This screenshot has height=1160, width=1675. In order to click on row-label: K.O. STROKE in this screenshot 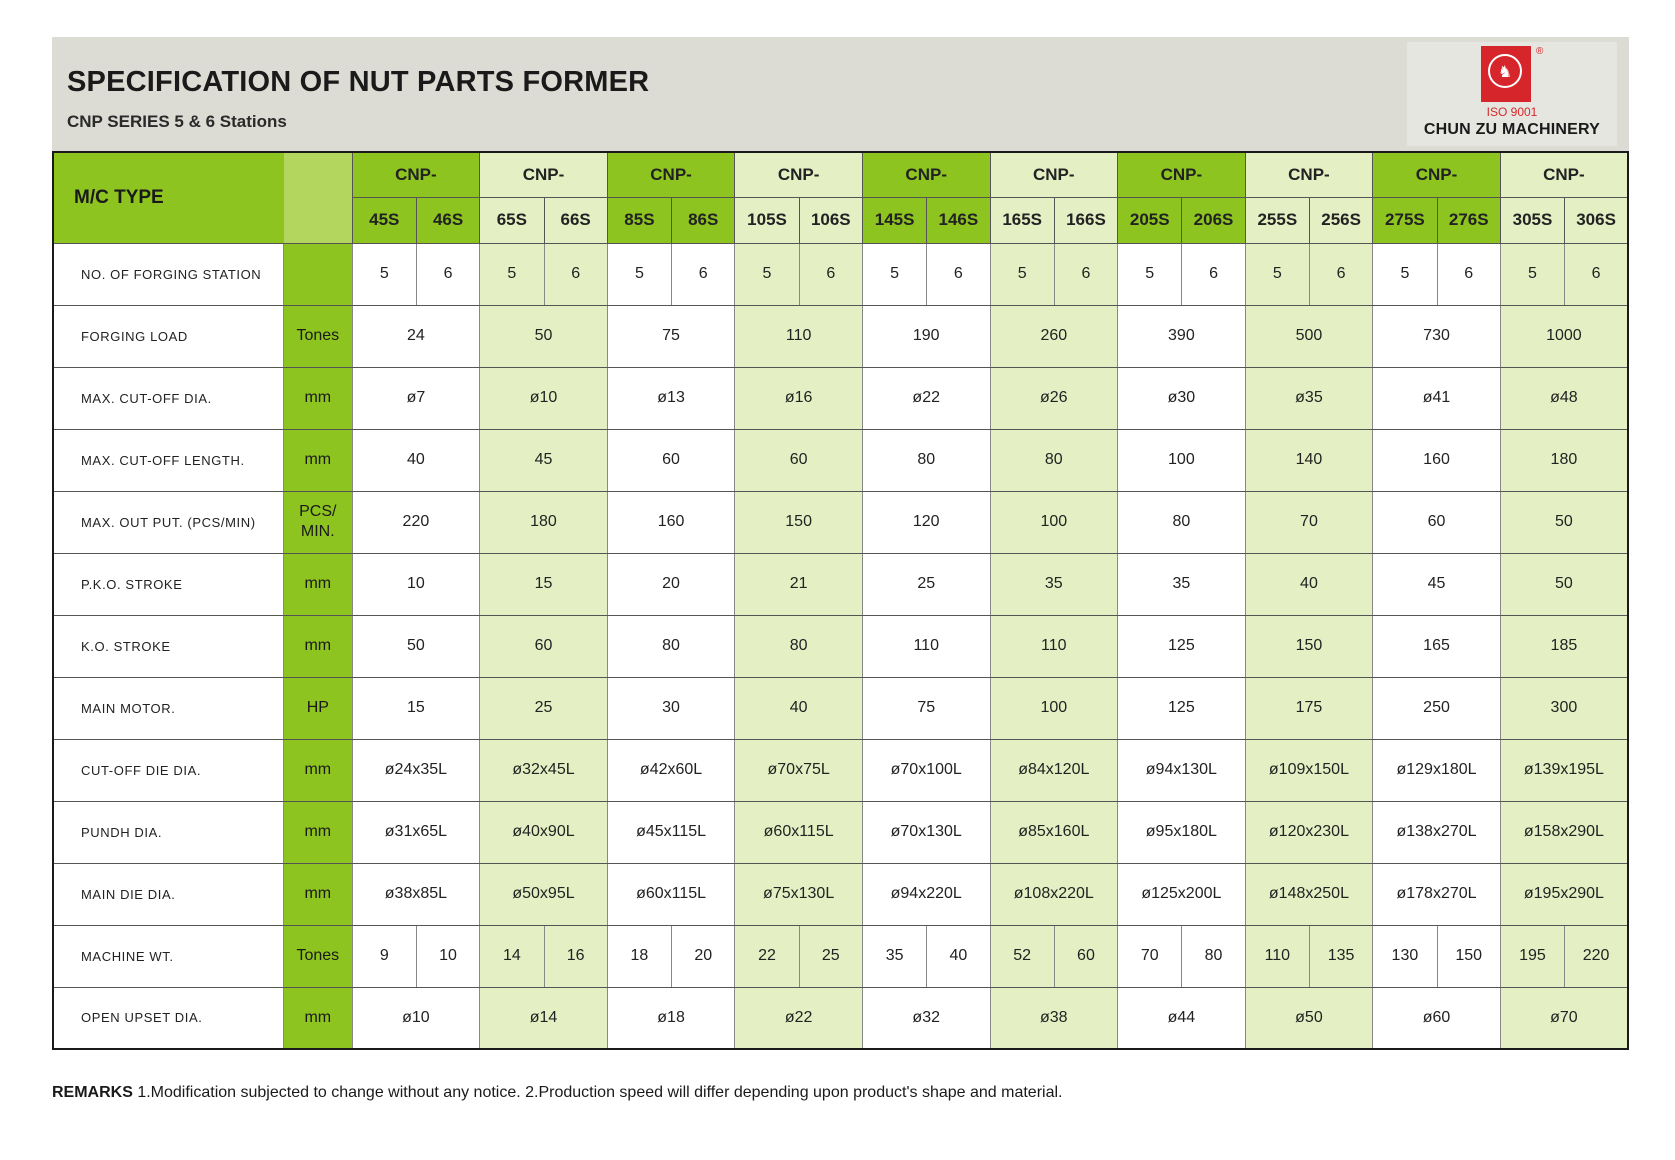, I will do `click(168, 646)`.